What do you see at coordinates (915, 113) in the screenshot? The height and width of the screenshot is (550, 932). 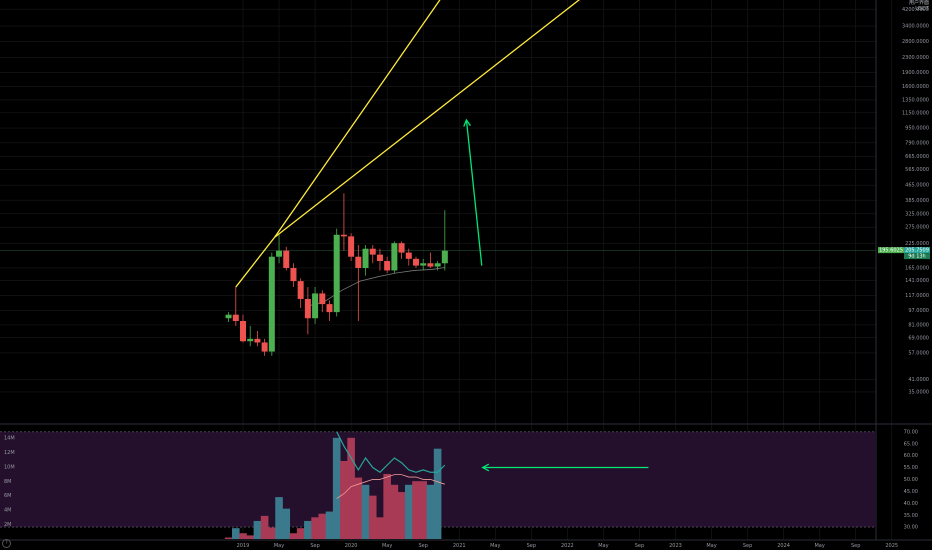 I see `price-tick-label: 1150.0000` at bounding box center [915, 113].